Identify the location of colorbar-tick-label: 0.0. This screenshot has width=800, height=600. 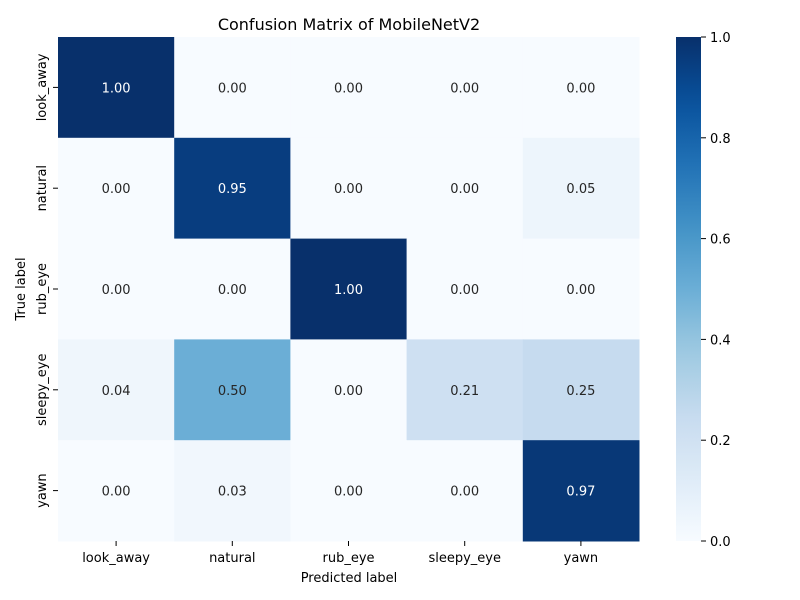
(720, 542).